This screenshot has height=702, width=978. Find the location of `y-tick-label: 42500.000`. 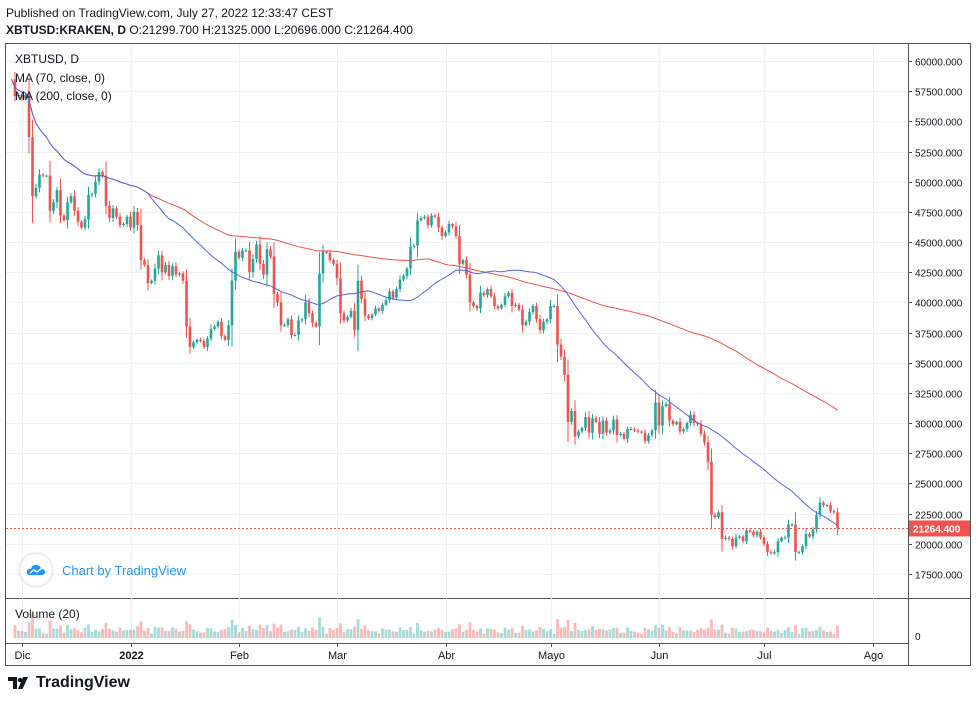

y-tick-label: 42500.000 is located at coordinates (939, 274).